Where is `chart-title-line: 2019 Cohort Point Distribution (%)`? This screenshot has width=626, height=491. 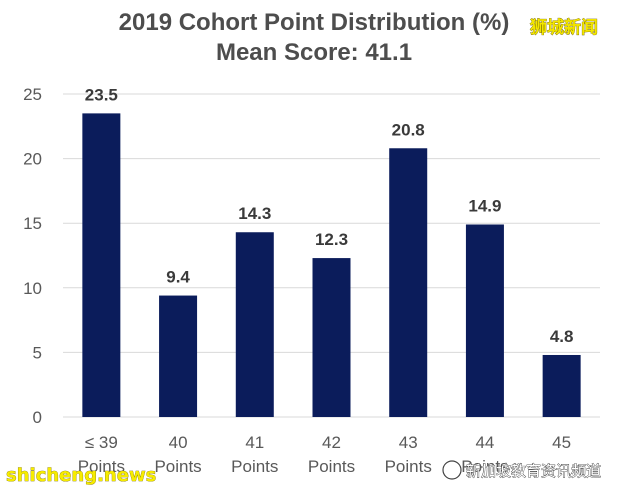 chart-title-line: 2019 Cohort Point Distribution (%) is located at coordinates (314, 22).